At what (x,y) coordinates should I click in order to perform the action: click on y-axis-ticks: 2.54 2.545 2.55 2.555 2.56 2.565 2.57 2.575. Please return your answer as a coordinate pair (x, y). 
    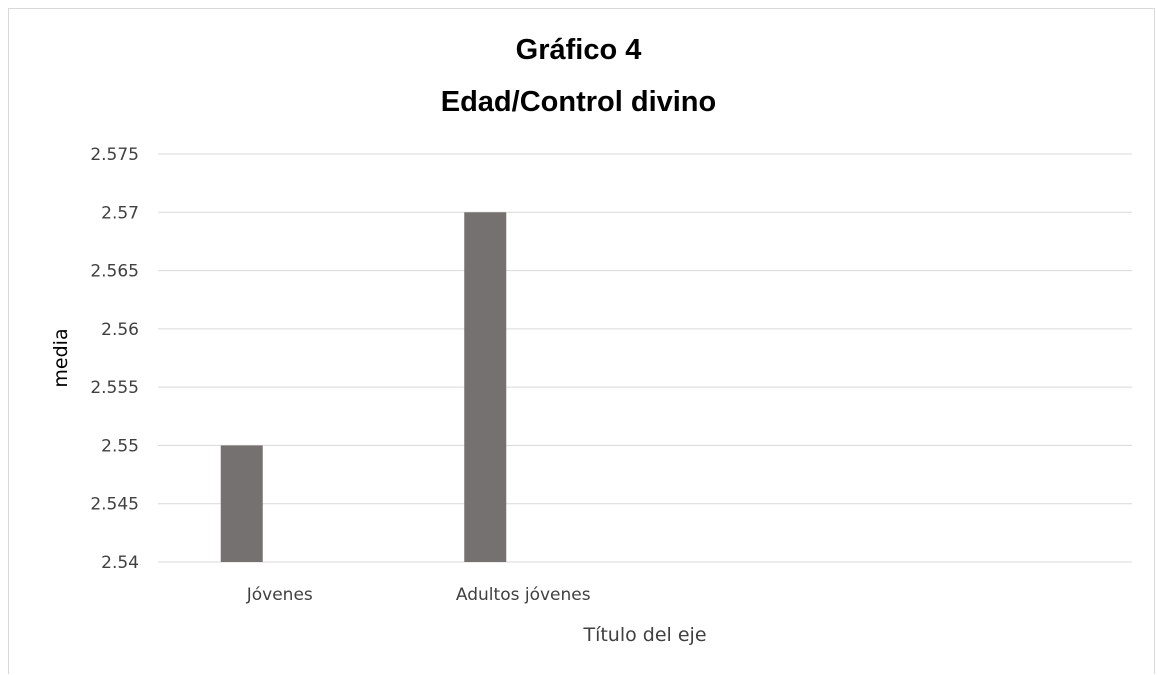
    Looking at the image, I should click on (114, 359).